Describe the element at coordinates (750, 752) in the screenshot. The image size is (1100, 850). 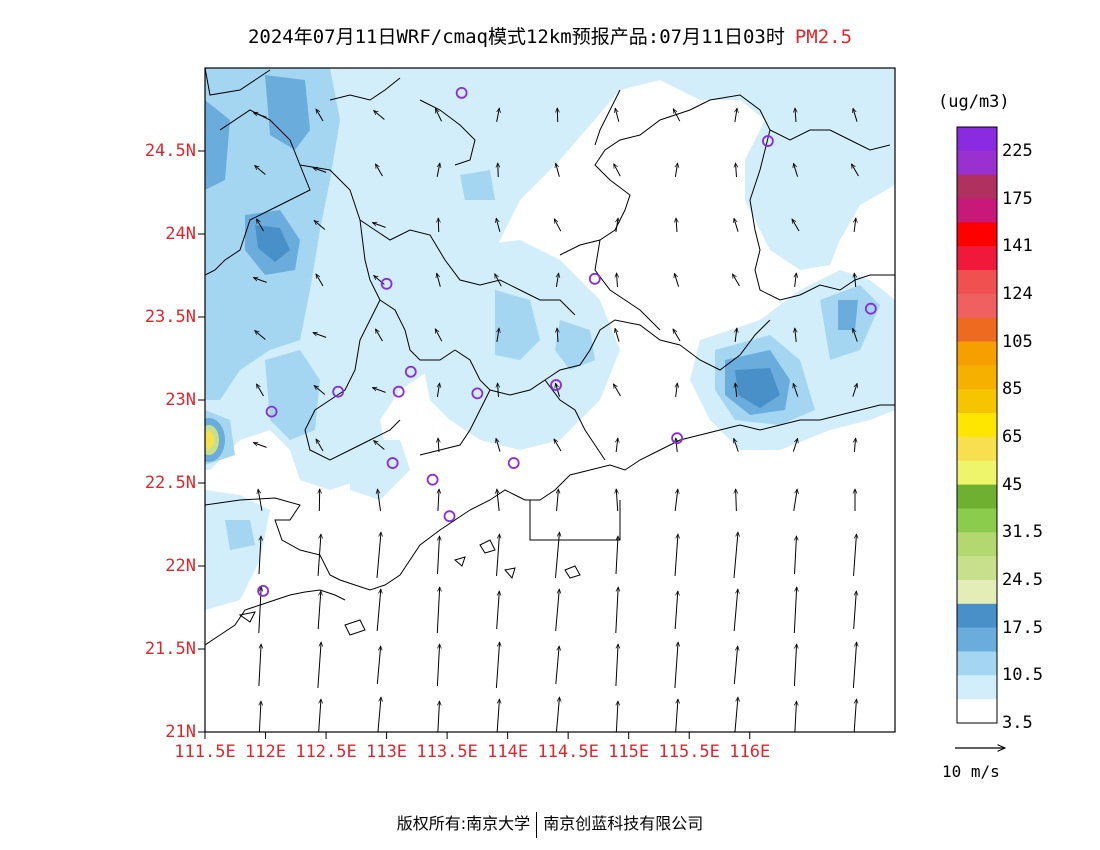
I see `x-tick-label: 116E` at that location.